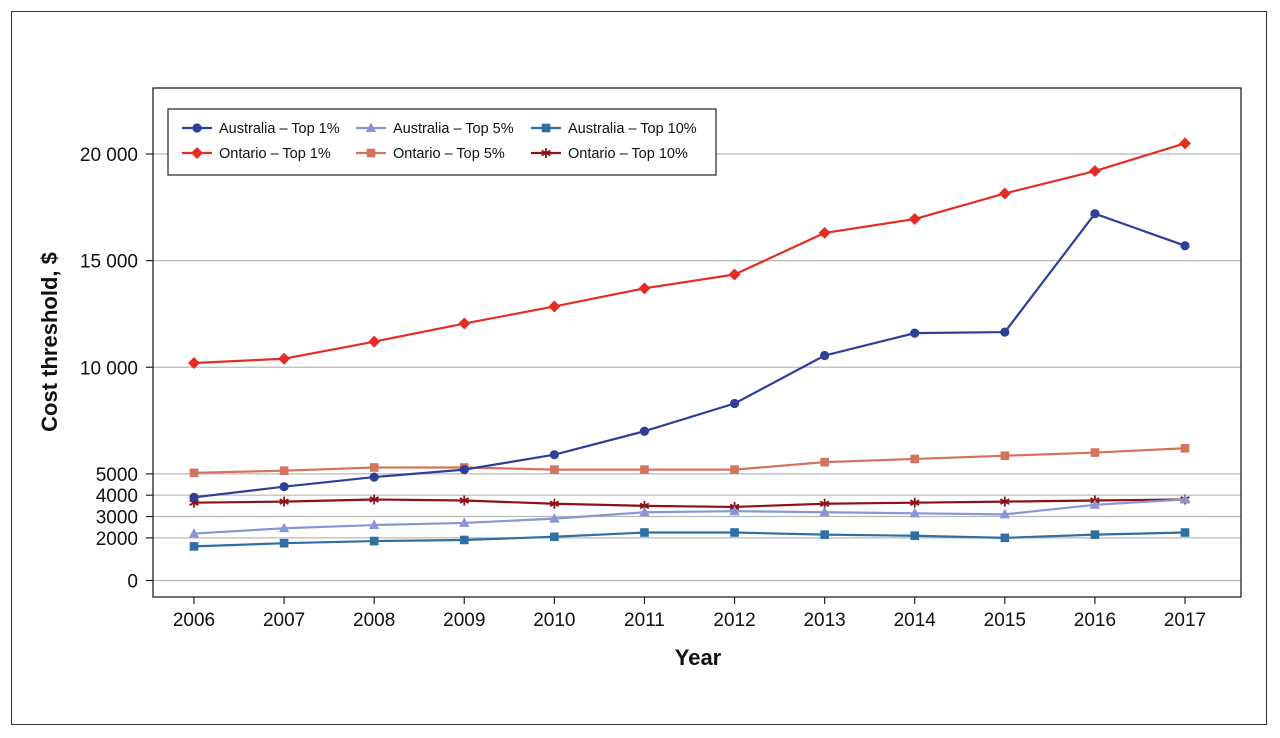 This screenshot has height=738, width=1280. What do you see at coordinates (453, 129) in the screenshot?
I see `legend-label: Australia – Top 5%` at bounding box center [453, 129].